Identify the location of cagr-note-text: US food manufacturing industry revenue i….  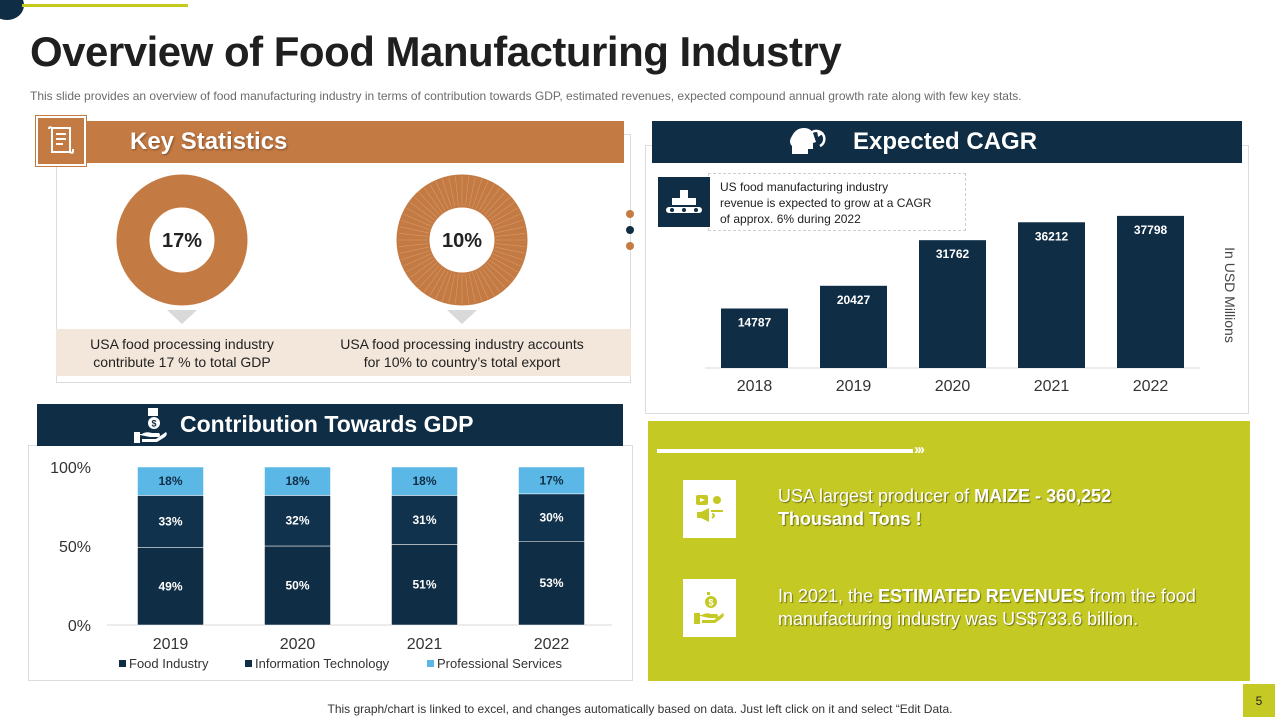
(840, 203).